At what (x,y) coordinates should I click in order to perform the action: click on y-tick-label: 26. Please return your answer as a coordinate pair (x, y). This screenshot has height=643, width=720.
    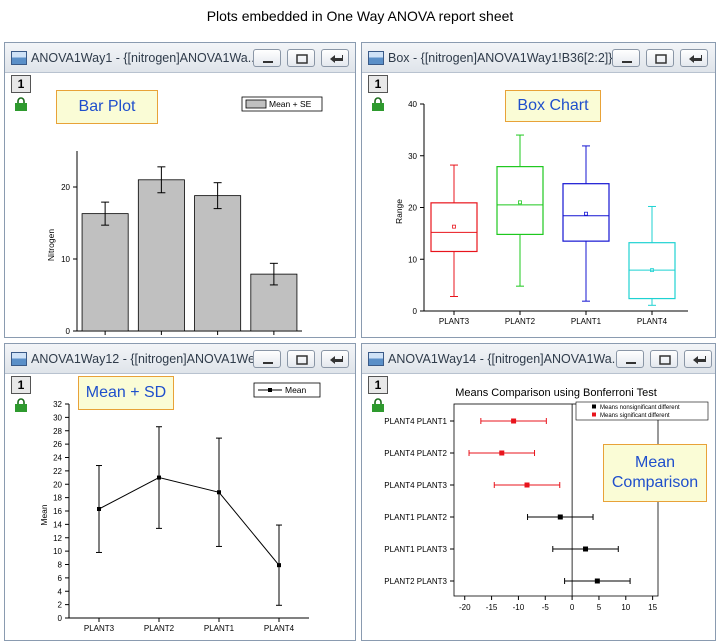
    Looking at the image, I should click on (57, 444).